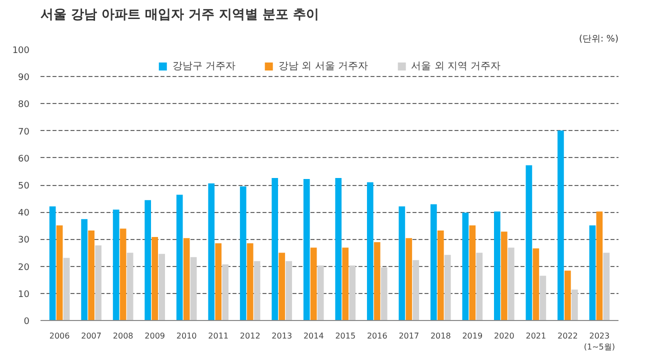 This screenshot has width=650, height=354. Describe the element at coordinates (24, 132) in the screenshot. I see `y-tick-label: 70` at that location.